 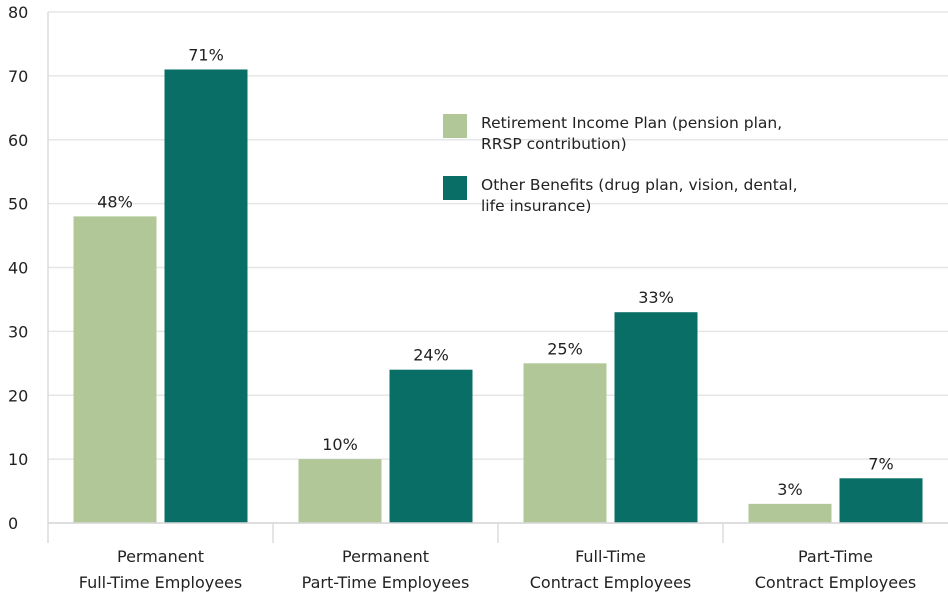 I want to click on x-category-label: Part-Time, so click(x=835, y=556).